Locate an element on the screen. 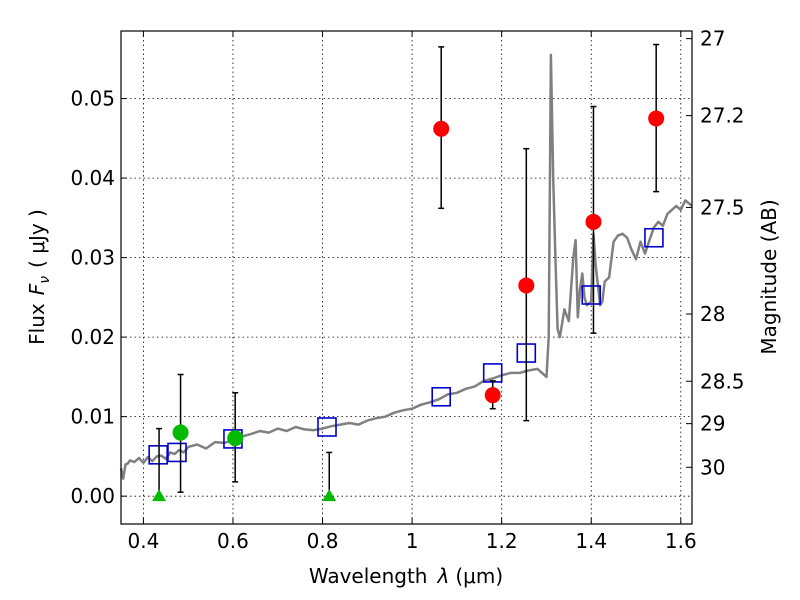  y-tick-label: 0.05 is located at coordinates (92, 99).